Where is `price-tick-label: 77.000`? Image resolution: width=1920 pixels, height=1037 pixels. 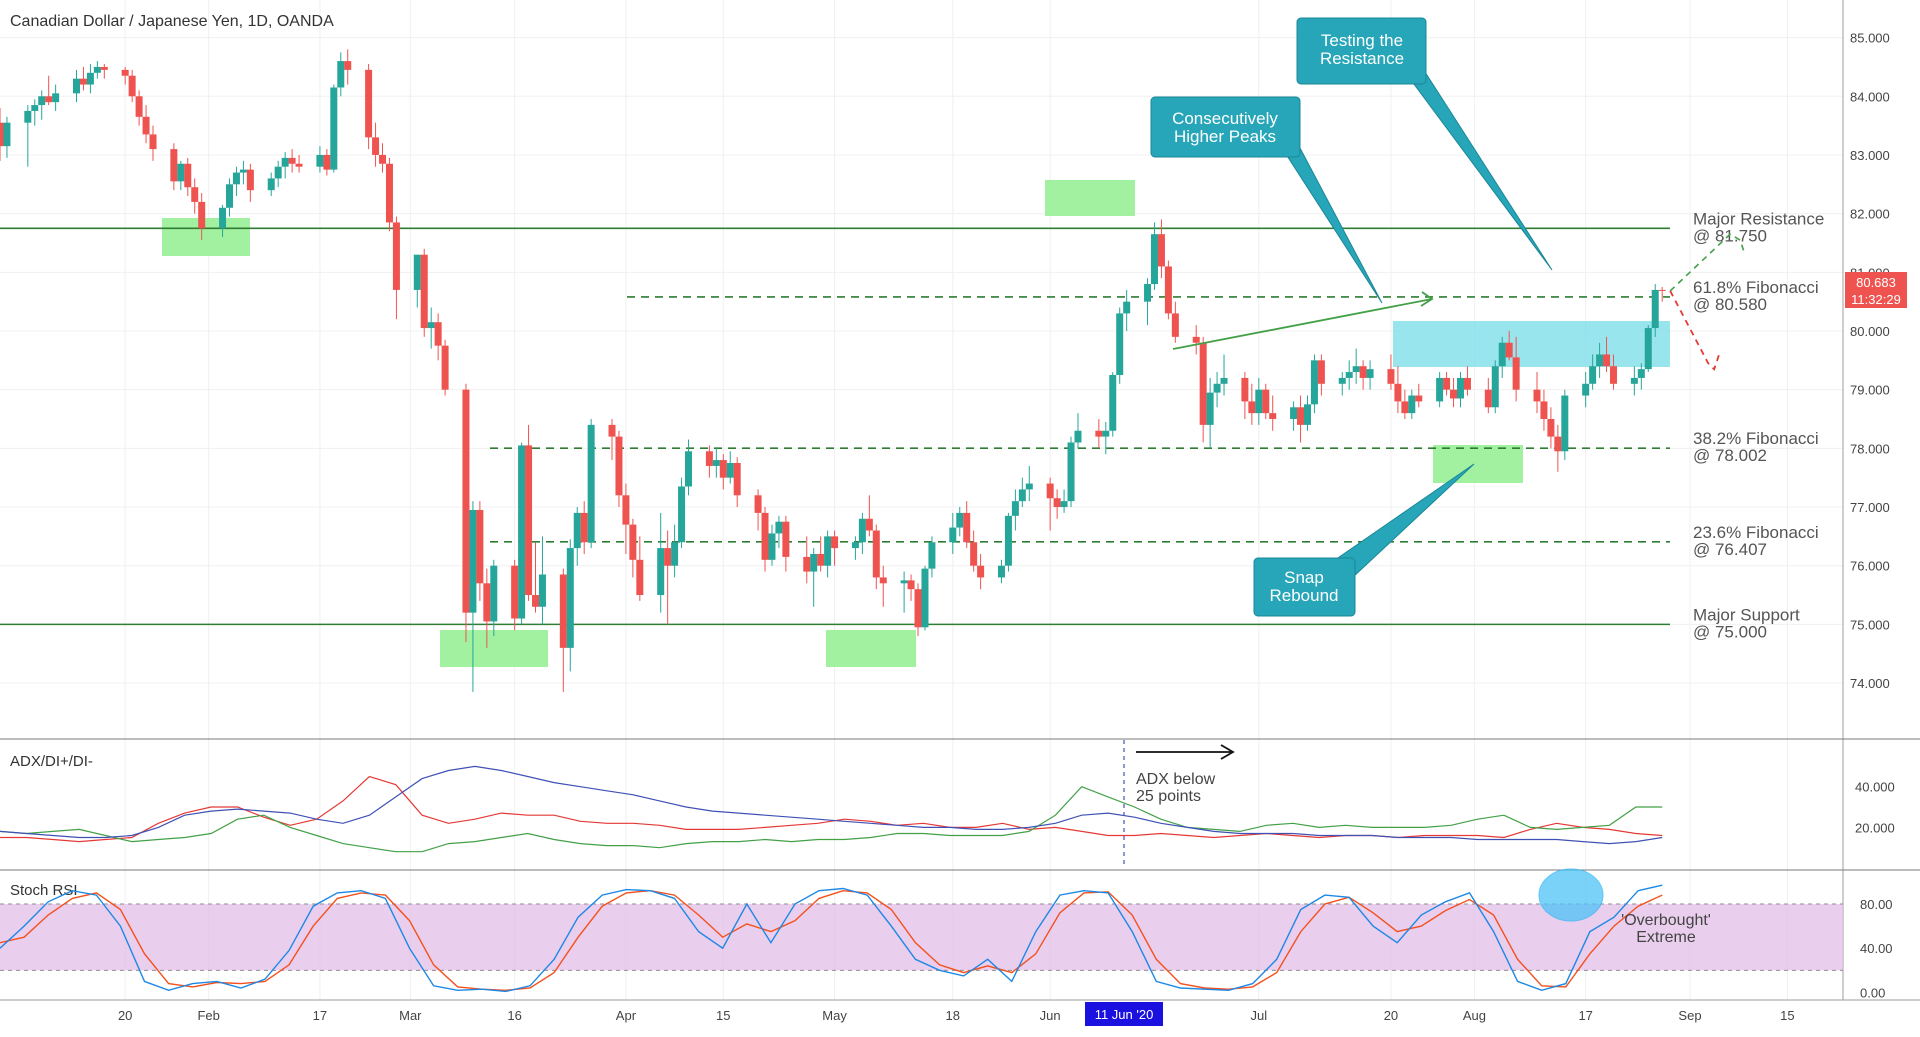
price-tick-label: 77.000 is located at coordinates (1870, 507).